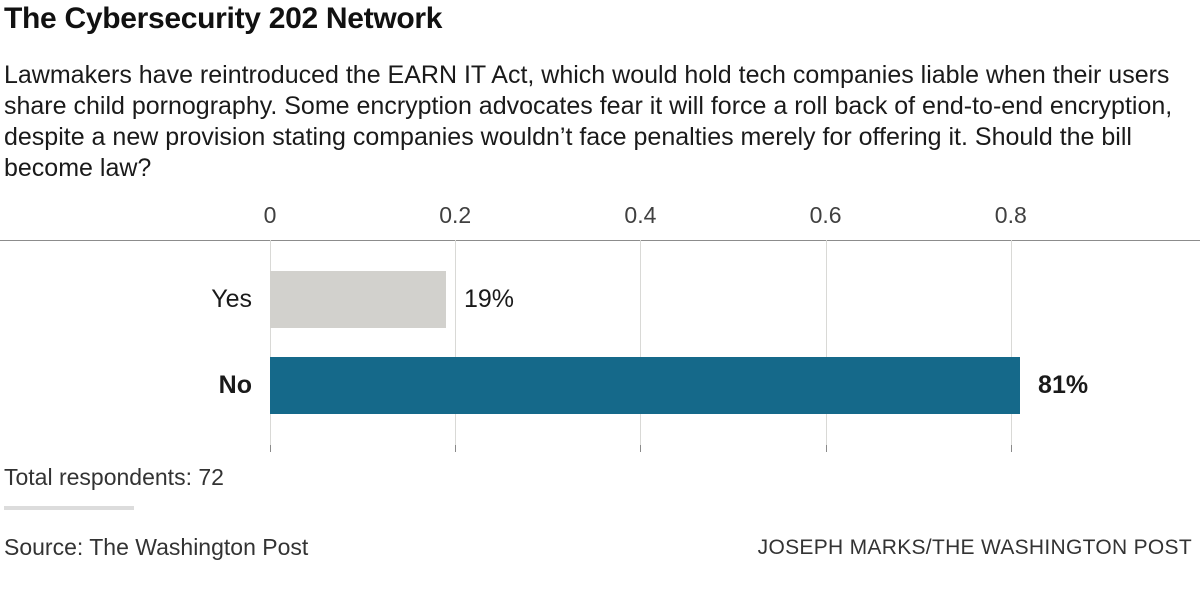 Image resolution: width=1200 pixels, height=592 pixels. I want to click on x-tick-label-2: 0.4, so click(640, 215).